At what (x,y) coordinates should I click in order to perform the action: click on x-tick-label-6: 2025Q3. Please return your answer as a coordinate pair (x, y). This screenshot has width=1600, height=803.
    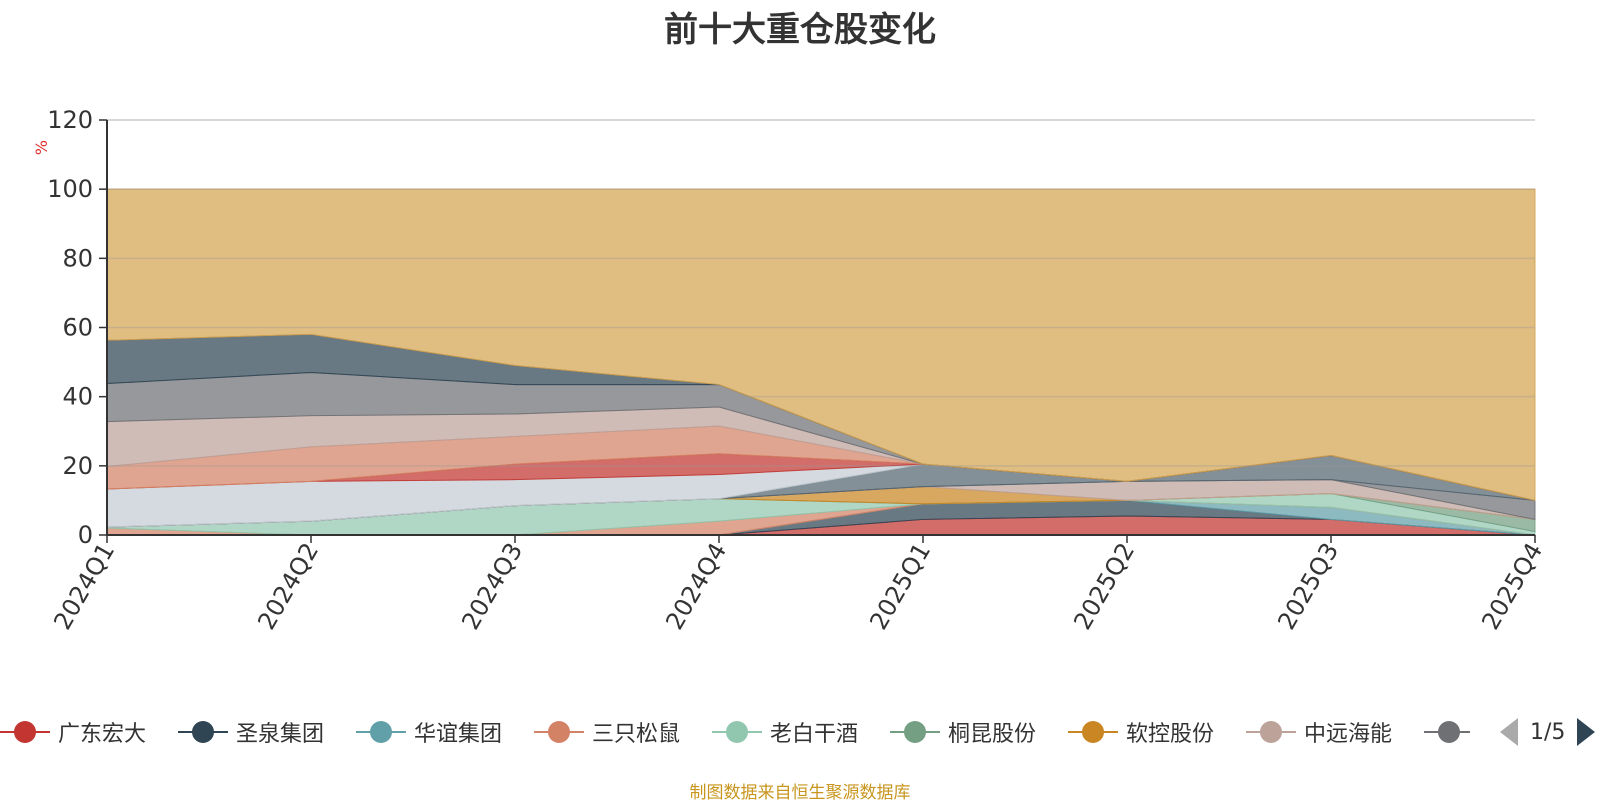
    Looking at the image, I should click on (1308, 586).